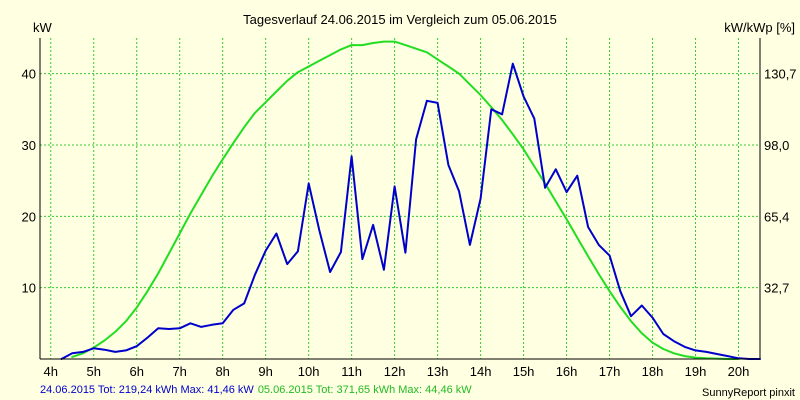  I want to click on x-tick-label: 14h, so click(481, 371).